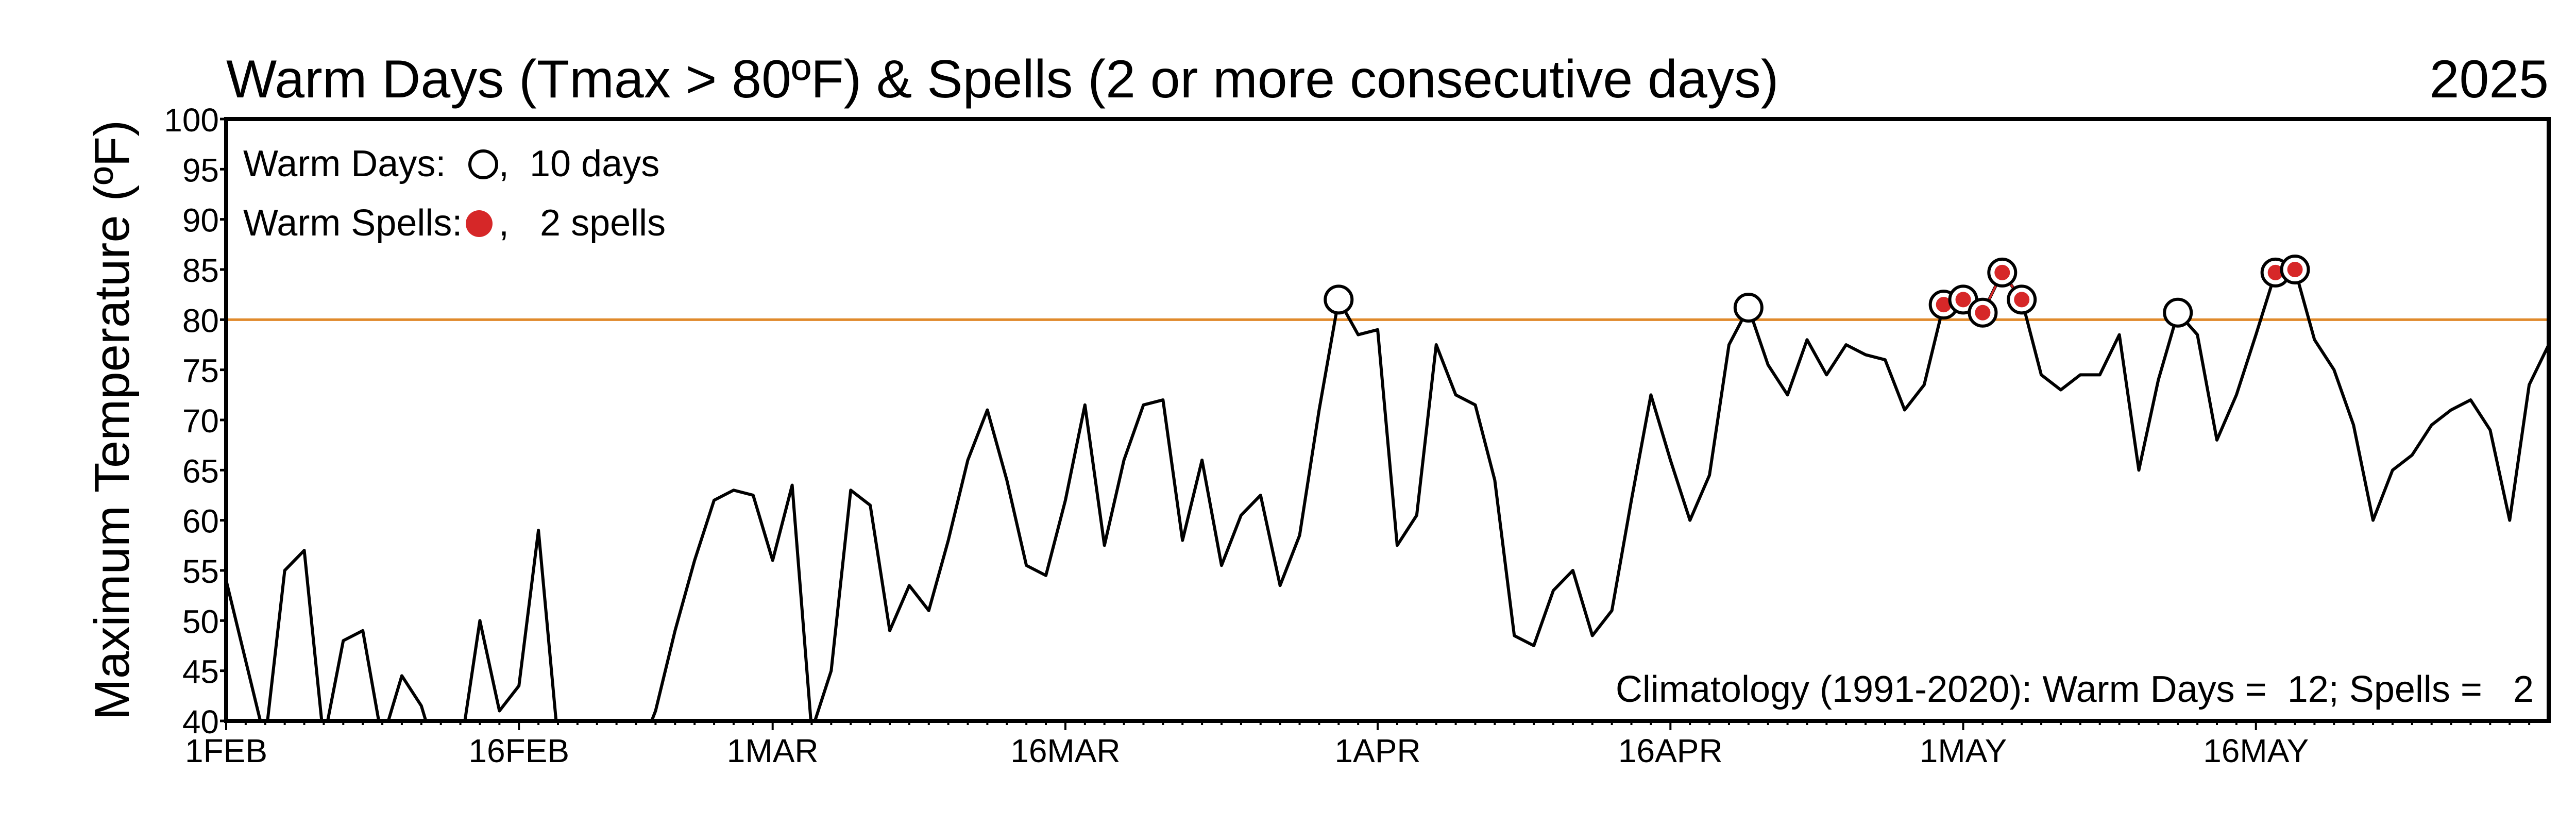  I want to click on y-tick-label: 90, so click(200, 220).